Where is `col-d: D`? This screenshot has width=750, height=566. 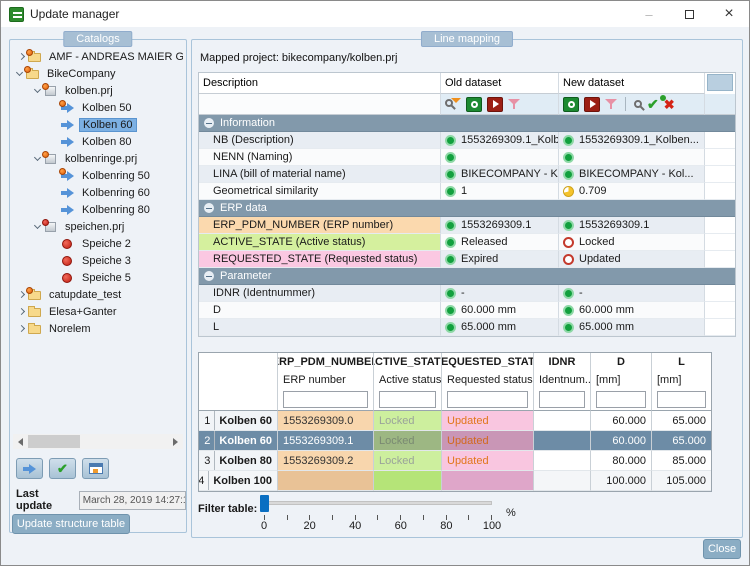 col-d: D is located at coordinates (621, 362).